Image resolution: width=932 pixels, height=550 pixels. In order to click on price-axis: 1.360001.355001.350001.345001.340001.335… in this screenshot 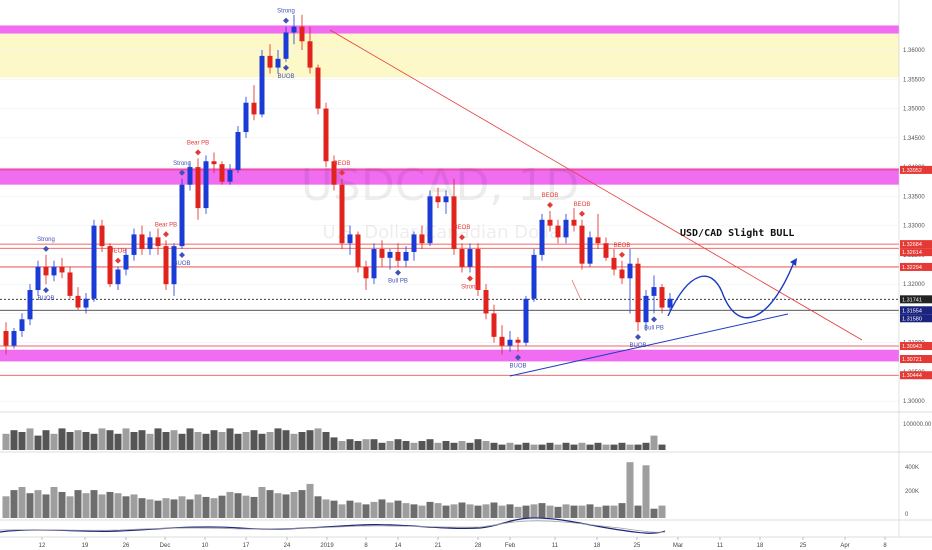, I will do `click(914, 226)`.